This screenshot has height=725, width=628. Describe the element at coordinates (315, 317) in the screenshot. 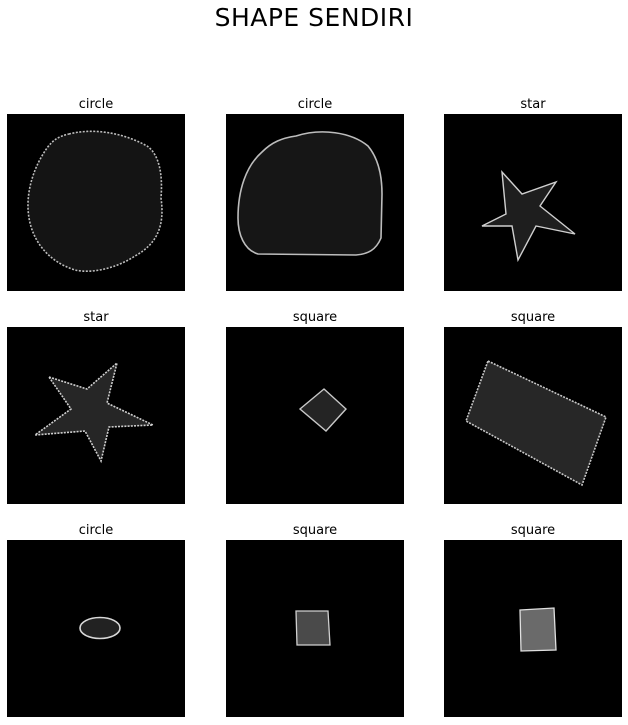

I see `panel-5-label: square` at that location.